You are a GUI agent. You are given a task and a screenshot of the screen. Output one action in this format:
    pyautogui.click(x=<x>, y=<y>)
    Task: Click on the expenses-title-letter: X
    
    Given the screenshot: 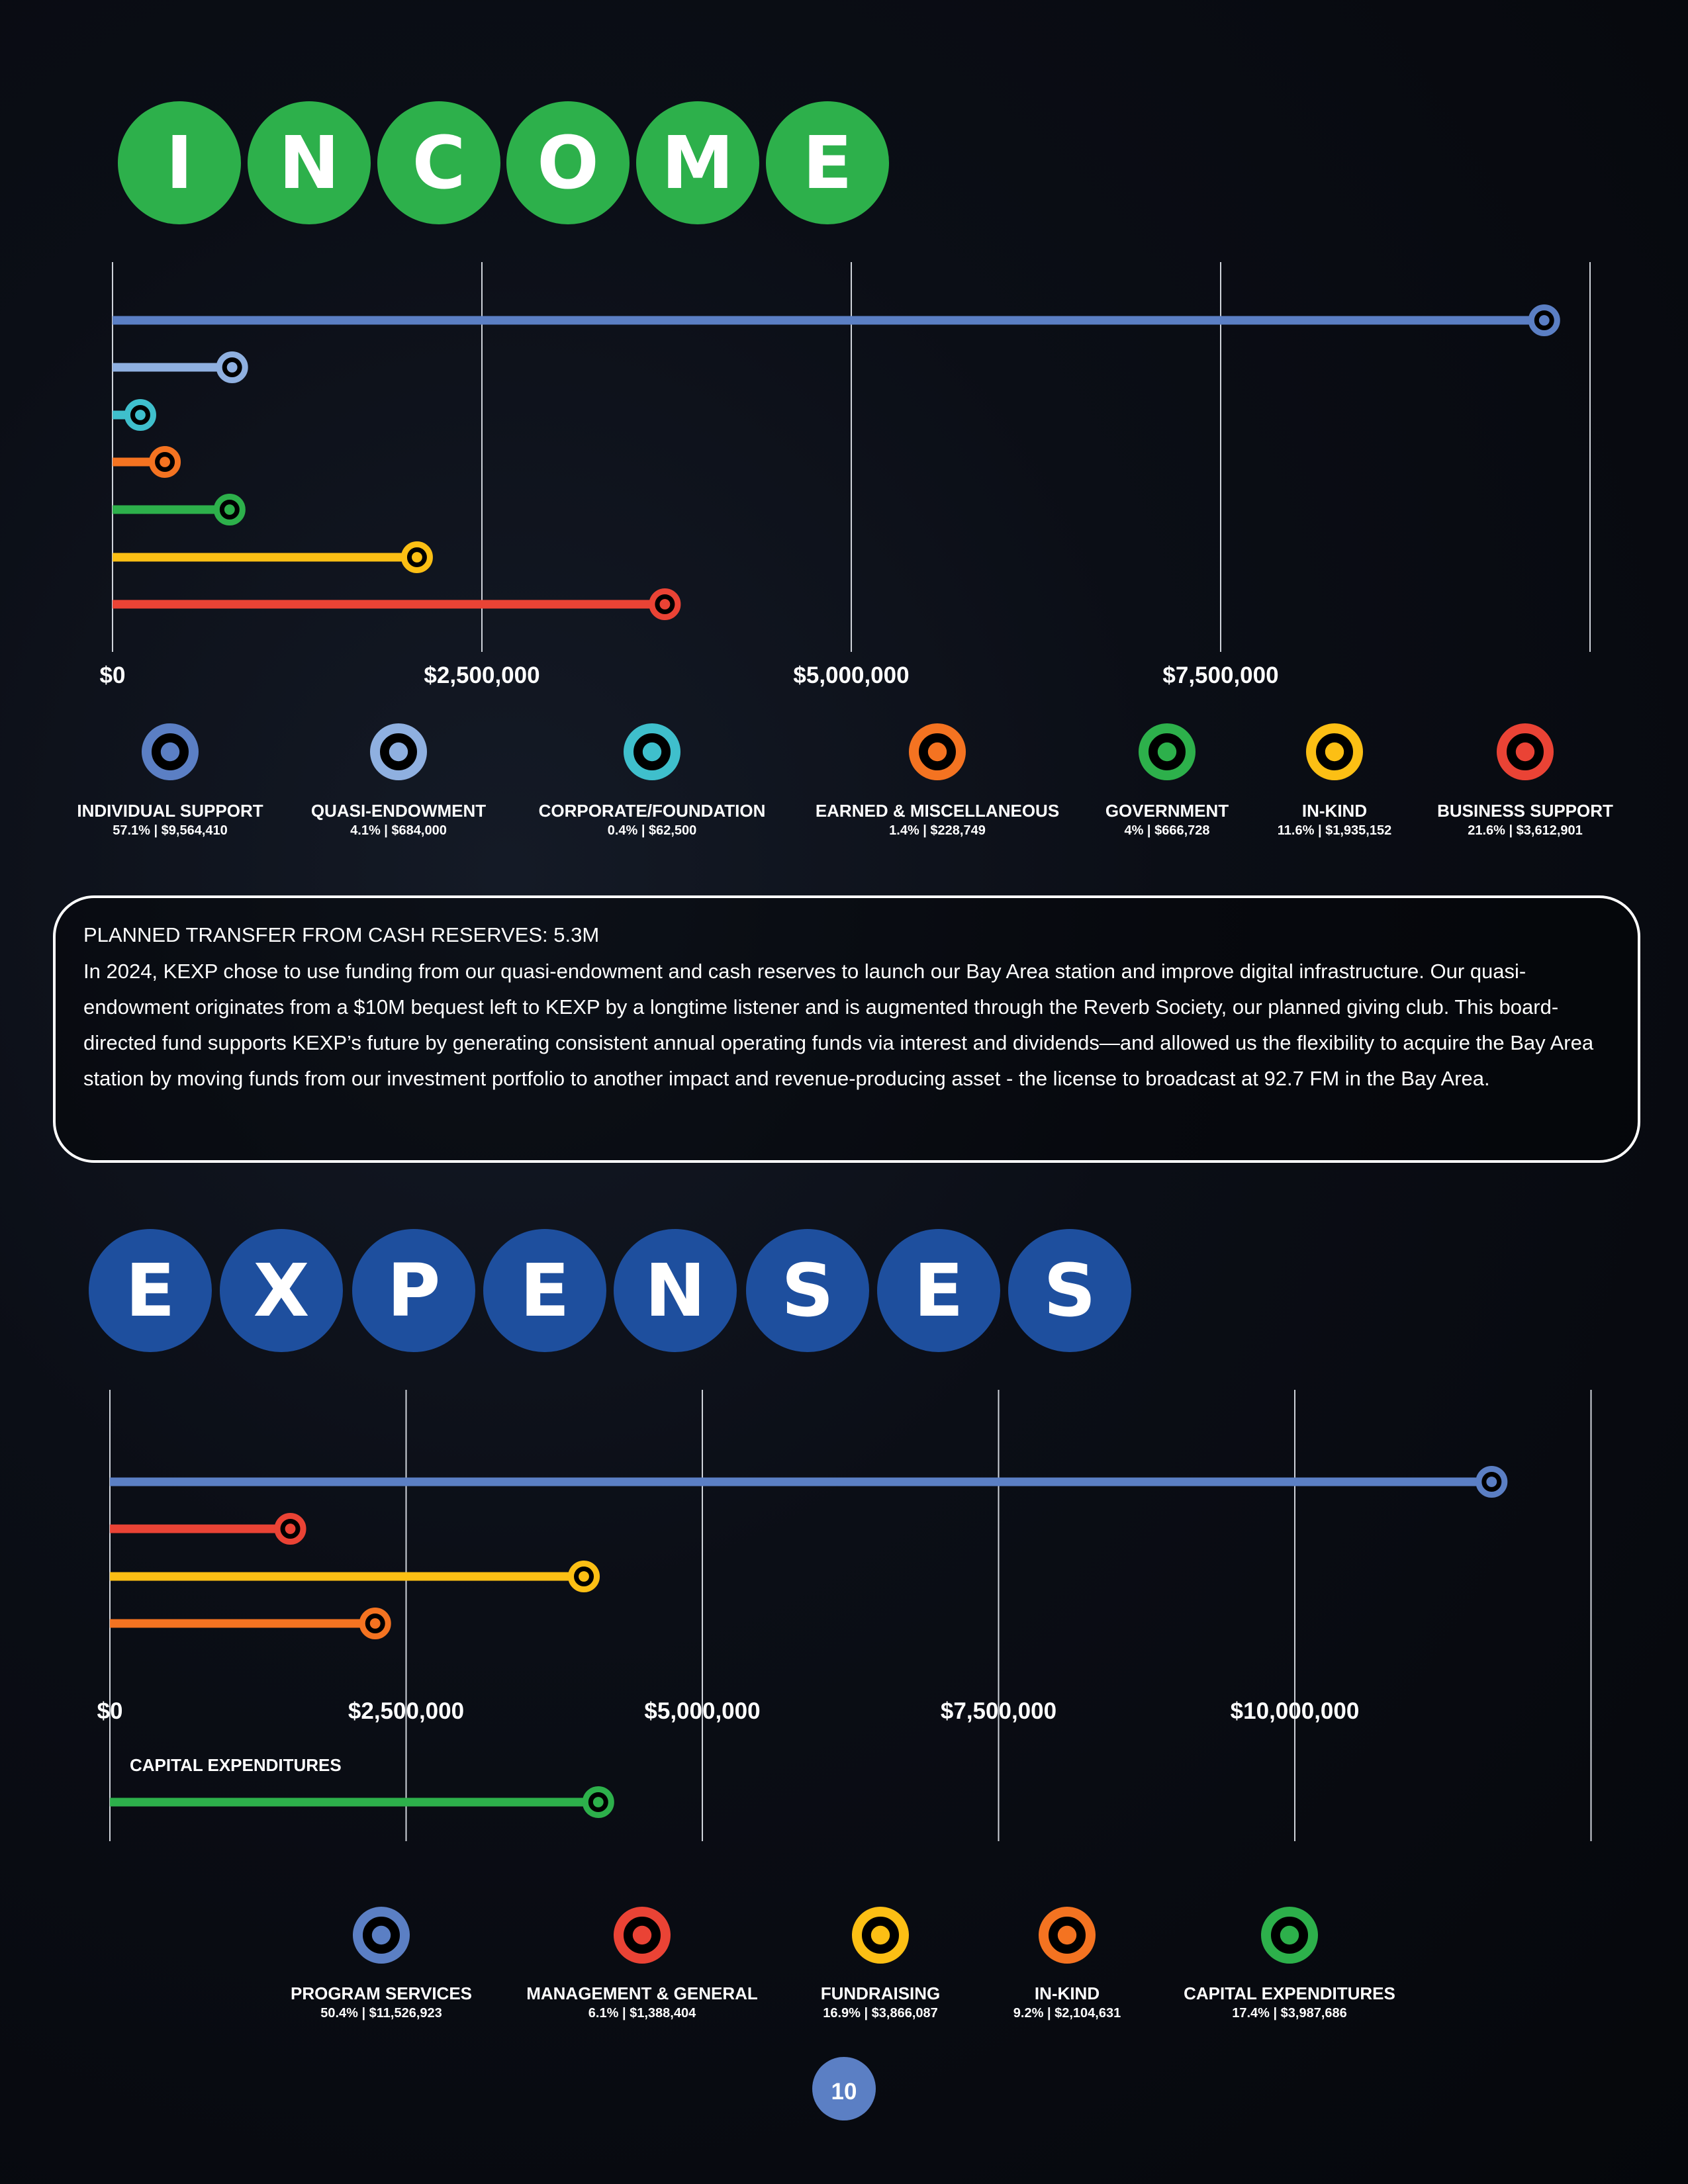 What is the action you would take?
    pyautogui.click(x=282, y=1290)
    